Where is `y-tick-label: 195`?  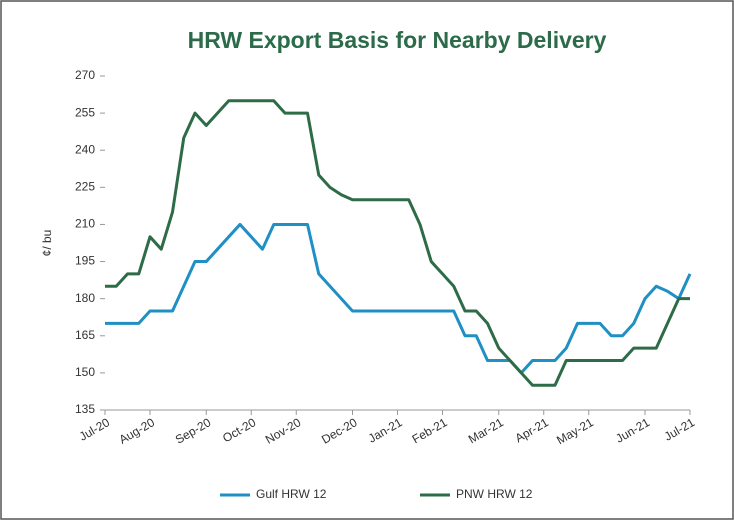
y-tick-label: 195 is located at coordinates (85, 261).